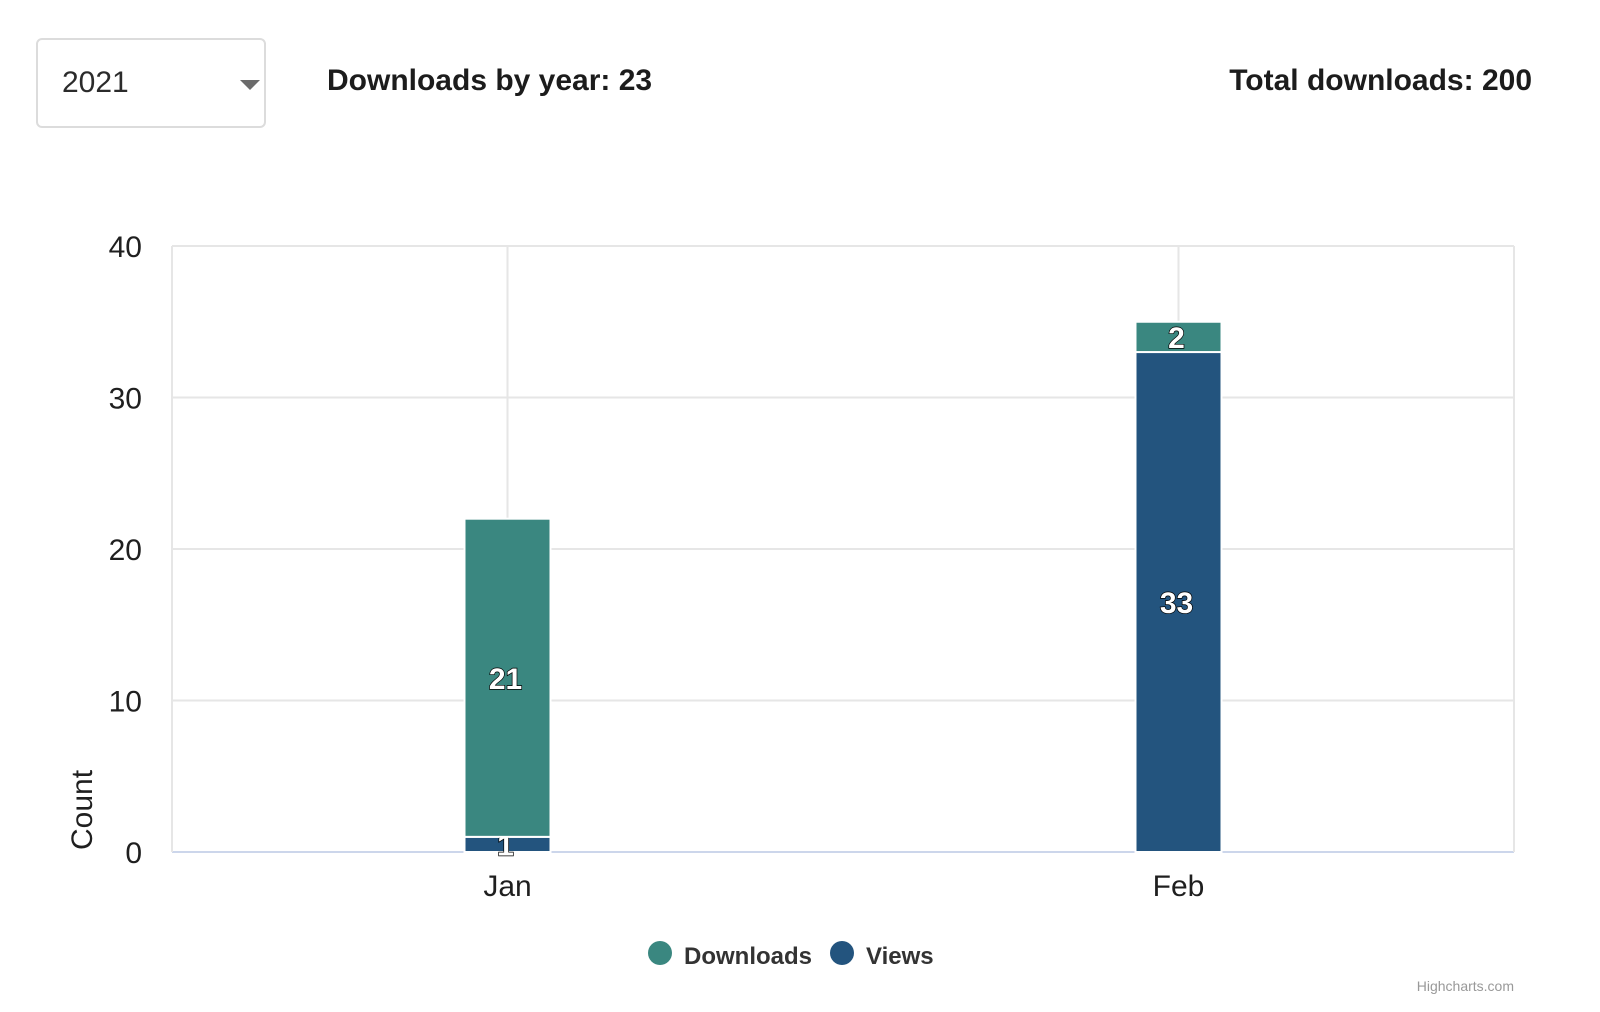 Image resolution: width=1600 pixels, height=1012 pixels. Describe the element at coordinates (900, 956) in the screenshot. I see `legend-item-views: Views` at that location.